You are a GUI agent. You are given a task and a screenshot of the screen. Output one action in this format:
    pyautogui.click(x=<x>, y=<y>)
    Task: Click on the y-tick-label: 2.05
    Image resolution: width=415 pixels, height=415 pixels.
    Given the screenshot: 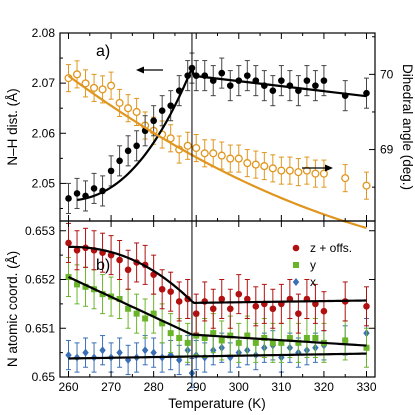 What is the action you would take?
    pyautogui.click(x=44, y=183)
    